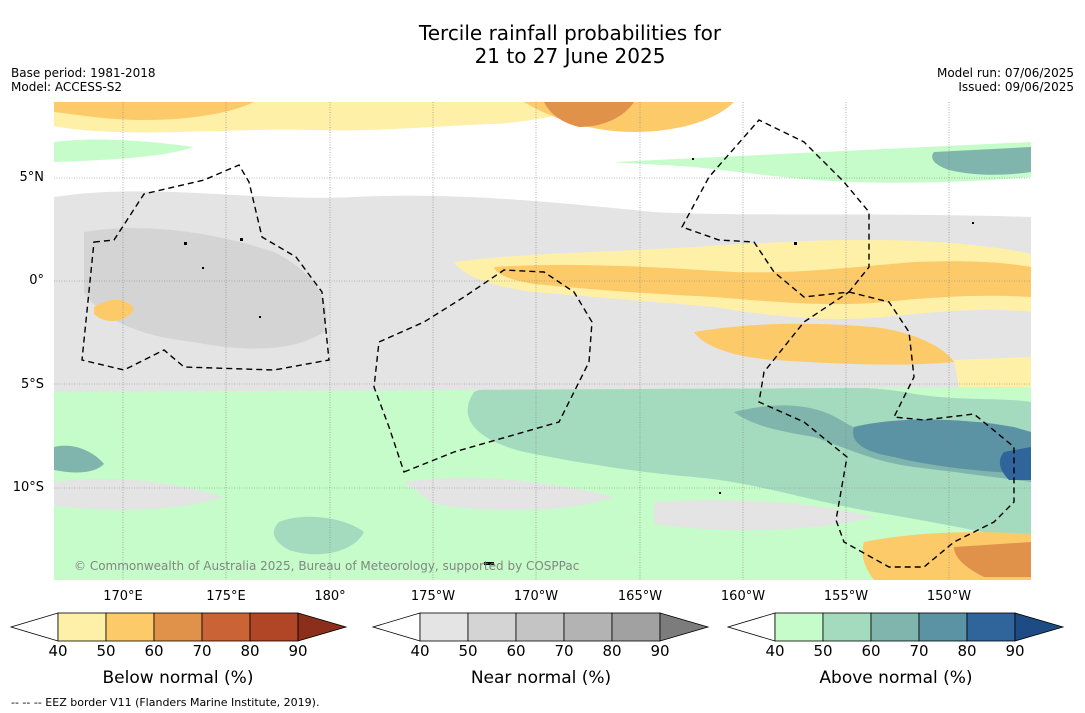 The height and width of the screenshot is (713, 1085). I want to click on chart-title-line1: Tercile rainfall probabilities for, so click(570, 33).